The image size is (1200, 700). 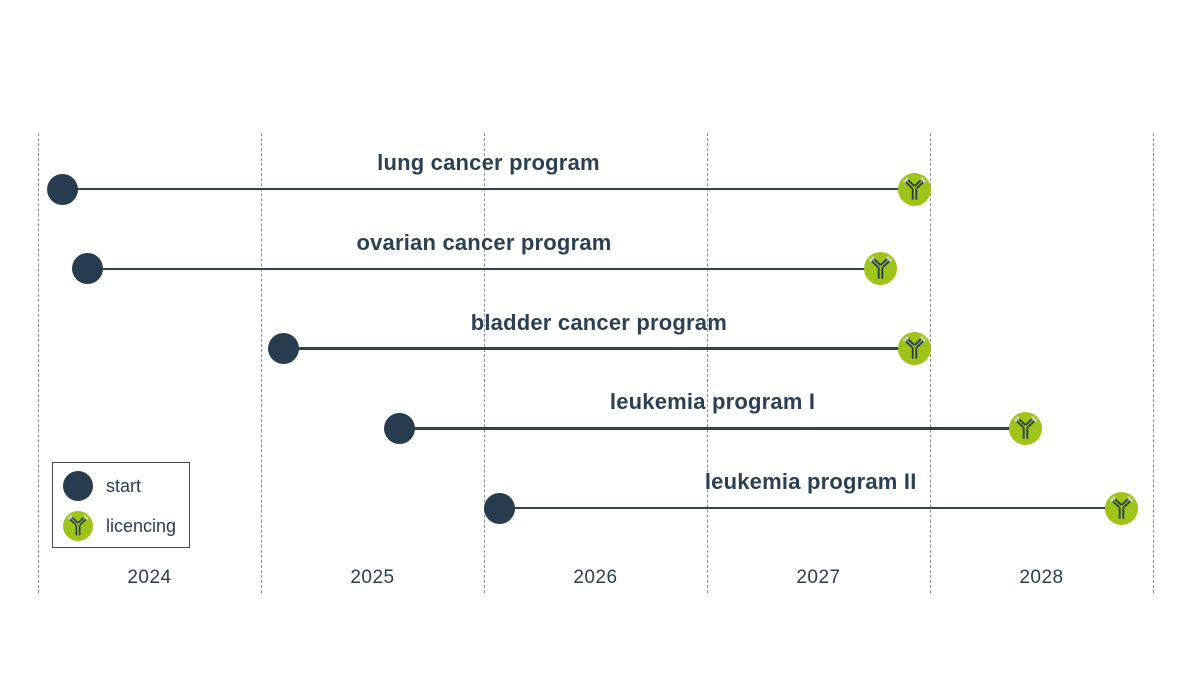 What do you see at coordinates (1153, 363) in the screenshot?
I see `gridline-2029` at bounding box center [1153, 363].